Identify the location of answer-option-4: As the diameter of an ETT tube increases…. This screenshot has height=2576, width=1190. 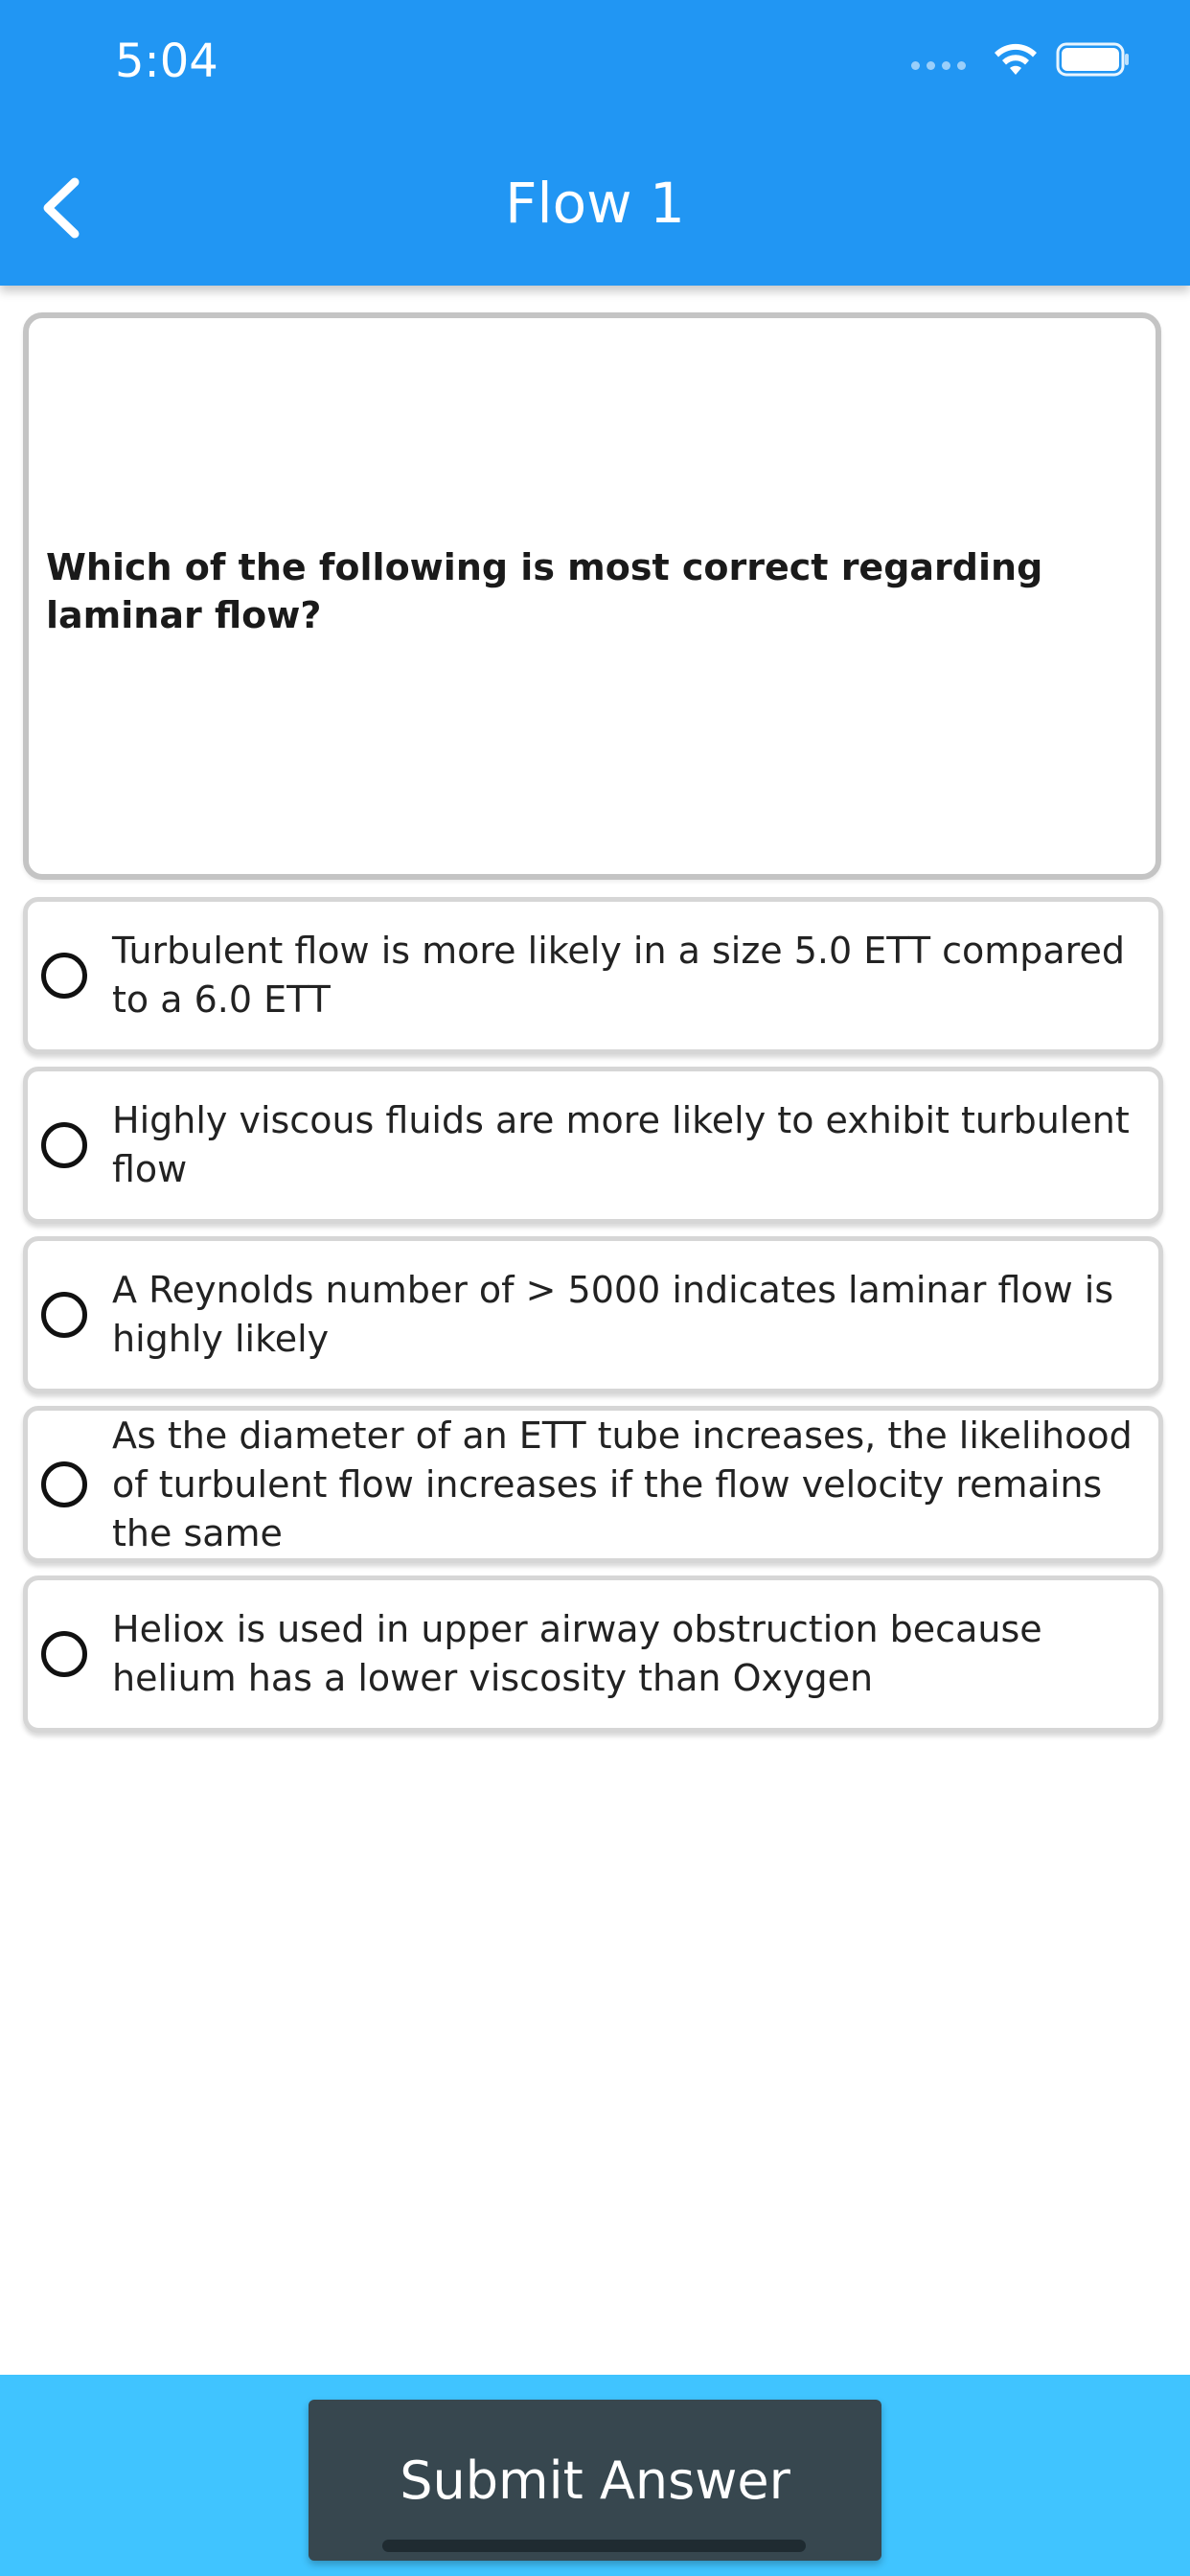
(593, 1484).